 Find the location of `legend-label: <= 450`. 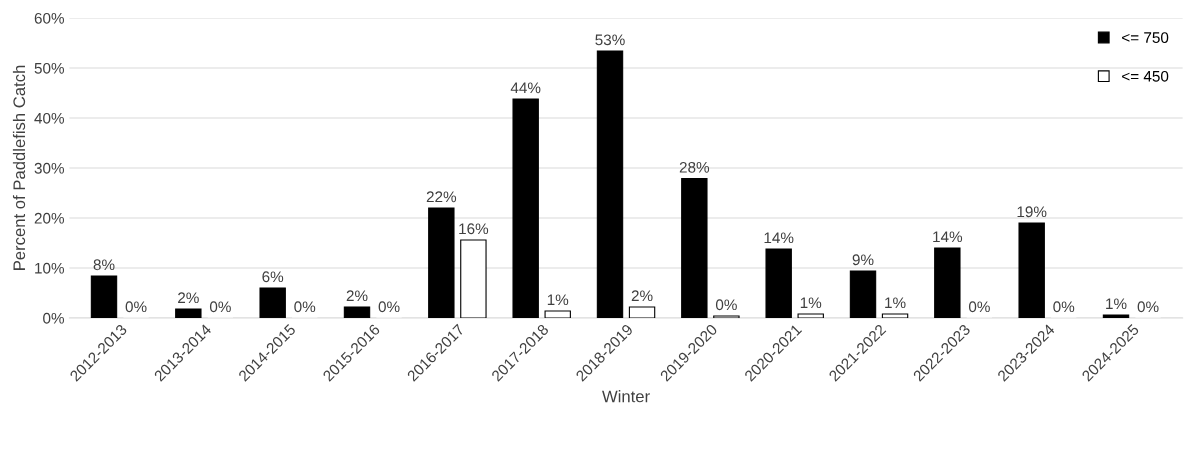

legend-label: <= 450 is located at coordinates (1145, 76).